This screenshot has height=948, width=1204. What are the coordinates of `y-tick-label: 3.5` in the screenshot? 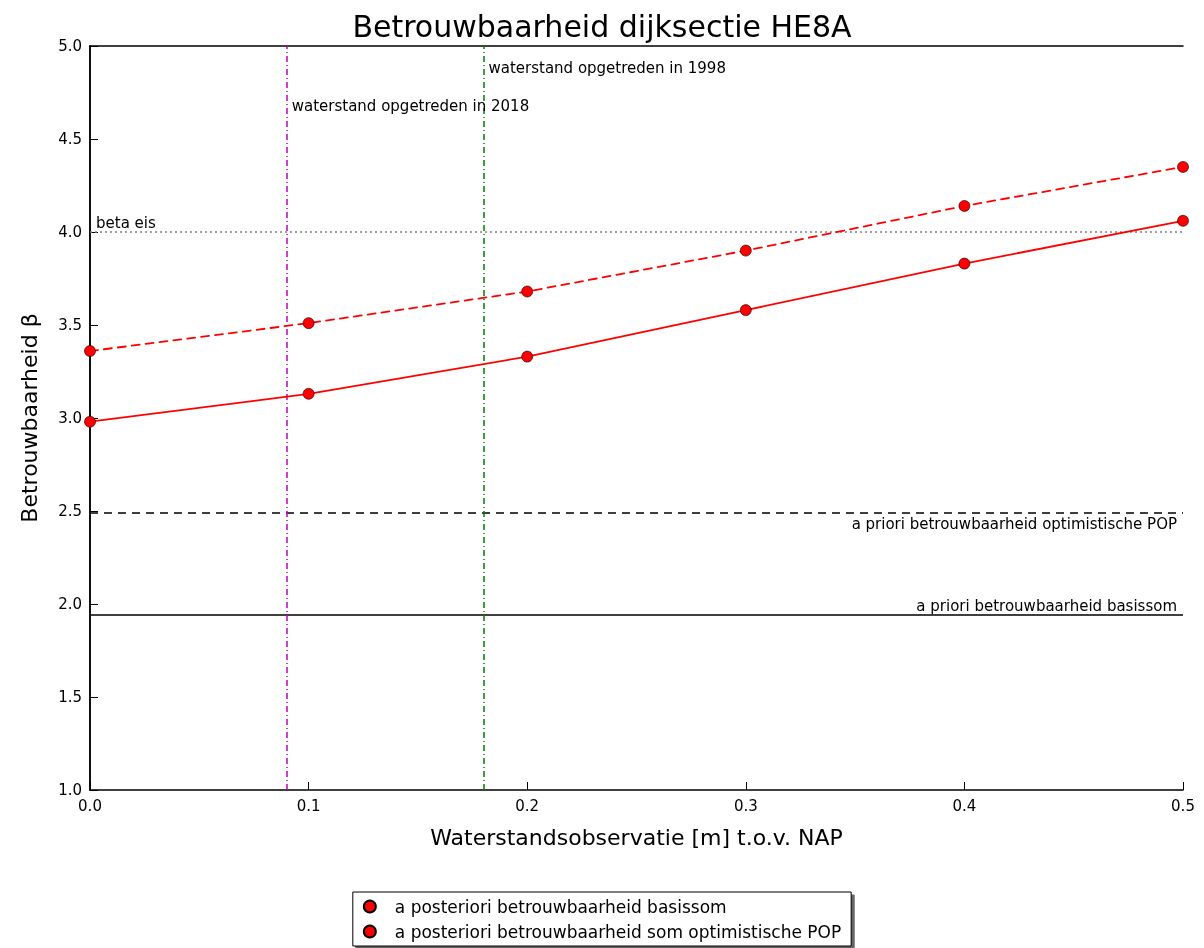 It's located at (70, 325).